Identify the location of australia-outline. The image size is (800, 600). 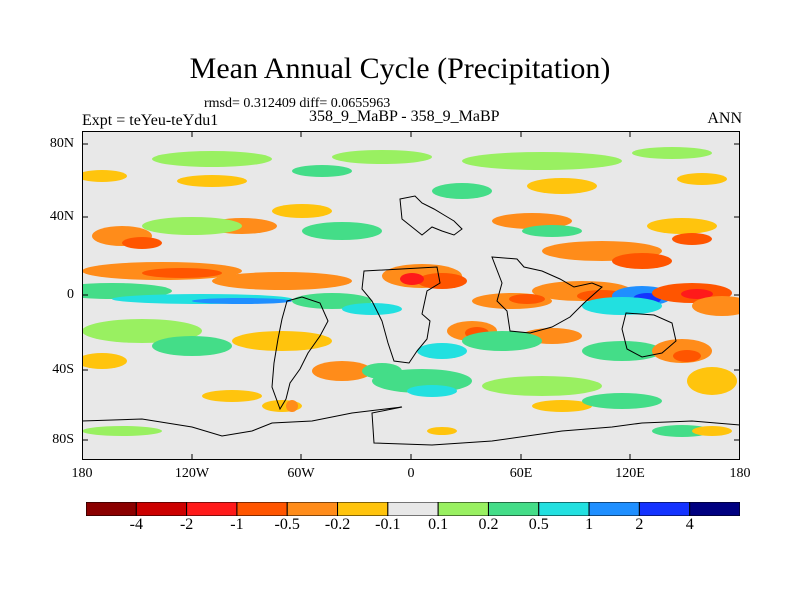
(649, 335).